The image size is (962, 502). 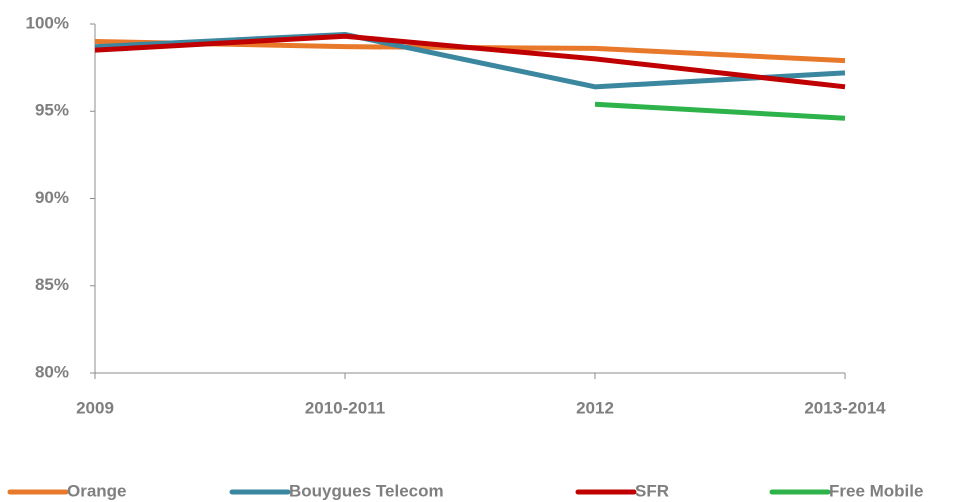 What do you see at coordinates (652, 490) in the screenshot?
I see `legend-label: SFR` at bounding box center [652, 490].